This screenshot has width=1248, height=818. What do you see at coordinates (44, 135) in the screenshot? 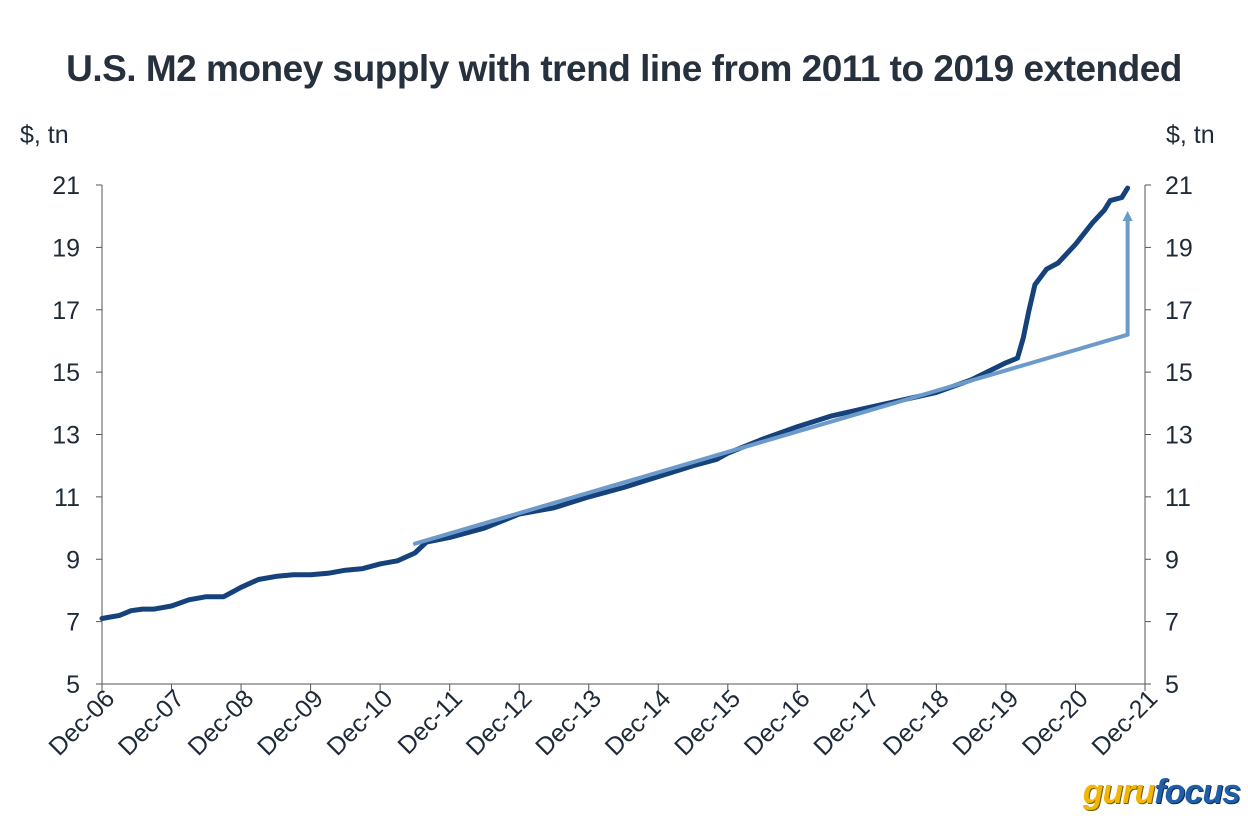
I see `y-axis-unit-left: $, tn` at bounding box center [44, 135].